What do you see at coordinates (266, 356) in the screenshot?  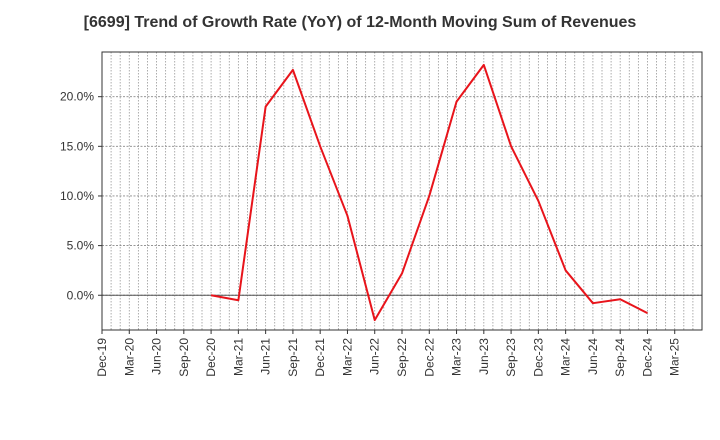 I see `x-tick-label: Jun-21` at bounding box center [266, 356].